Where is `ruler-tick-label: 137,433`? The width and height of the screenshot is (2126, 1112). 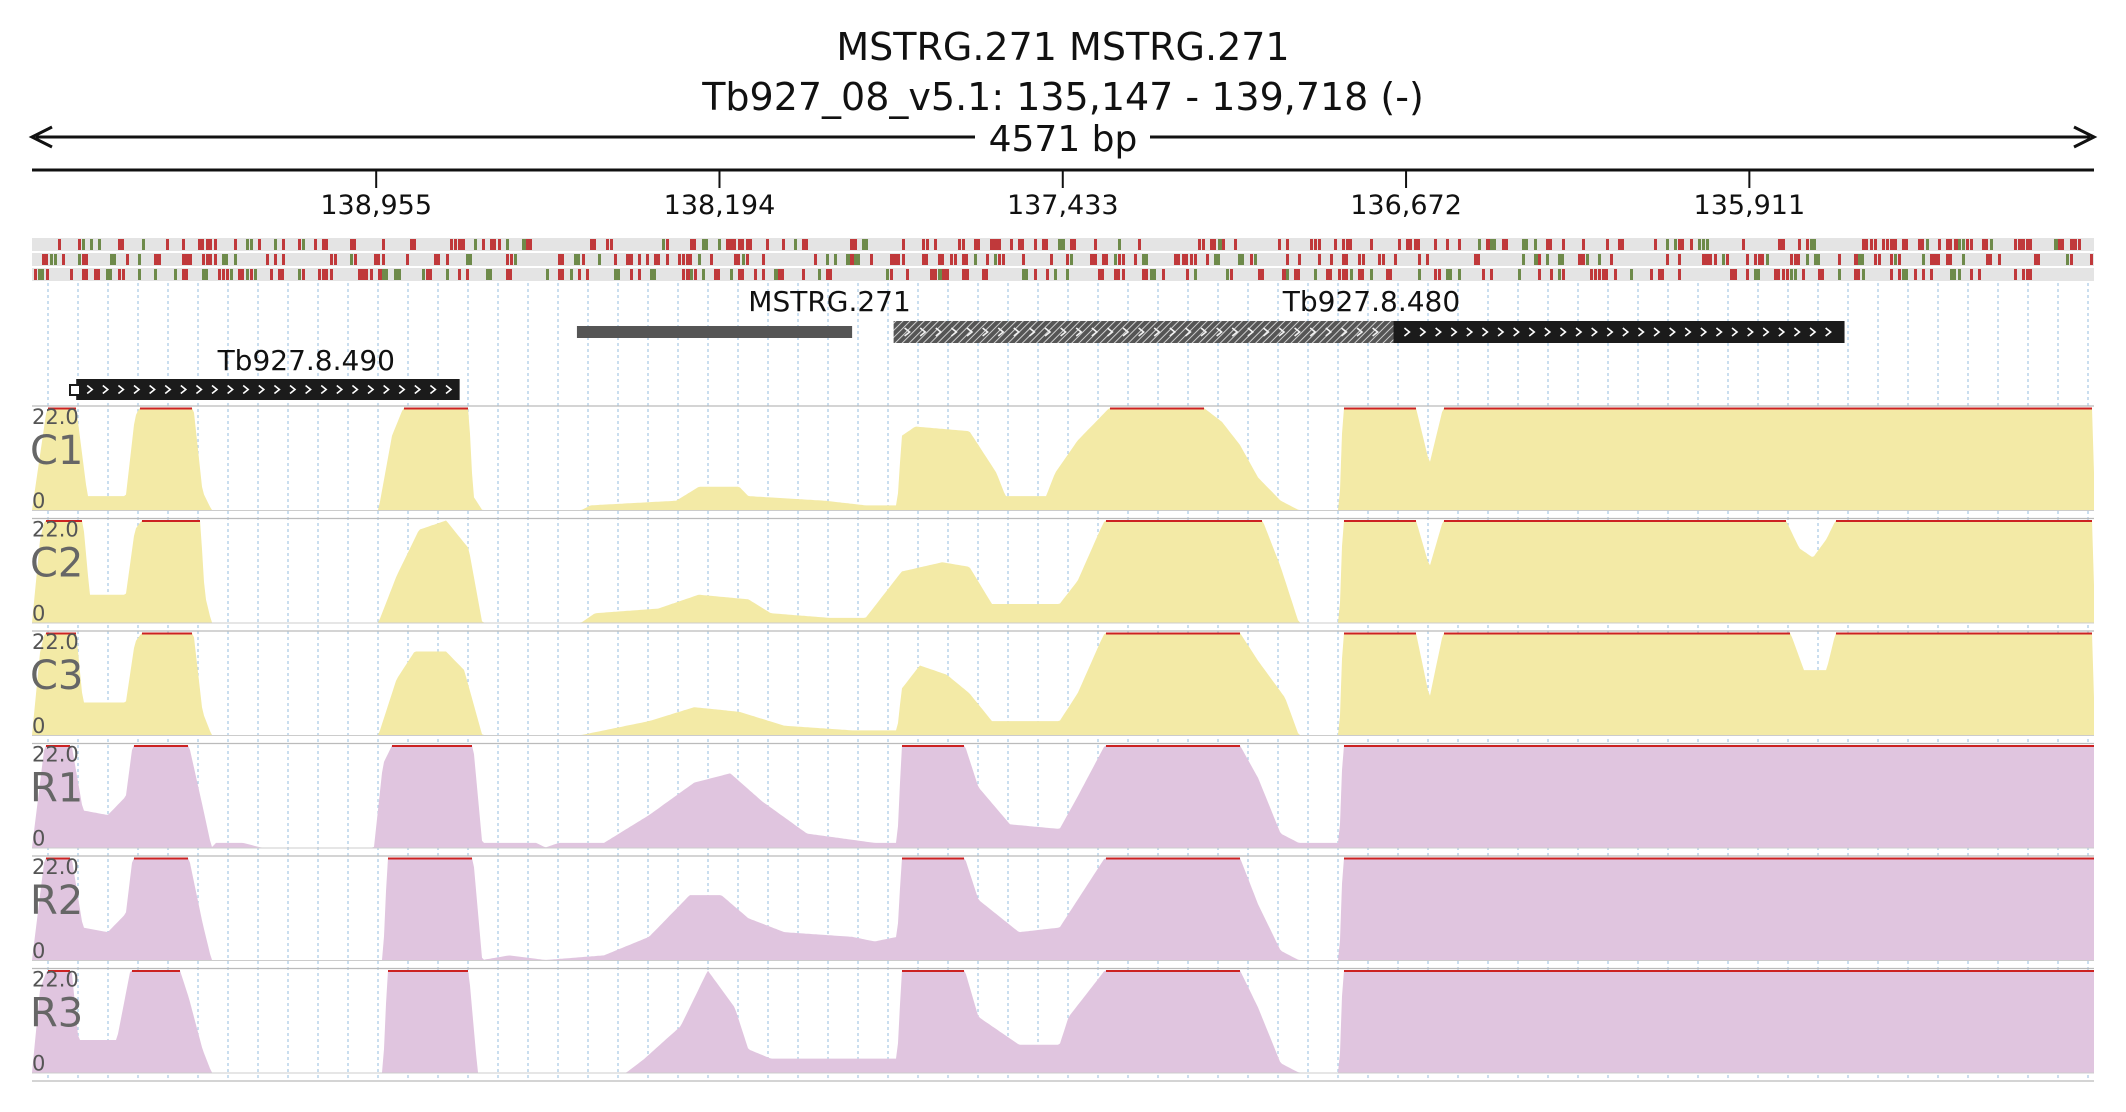 ruler-tick-label: 137,433 is located at coordinates (1063, 205).